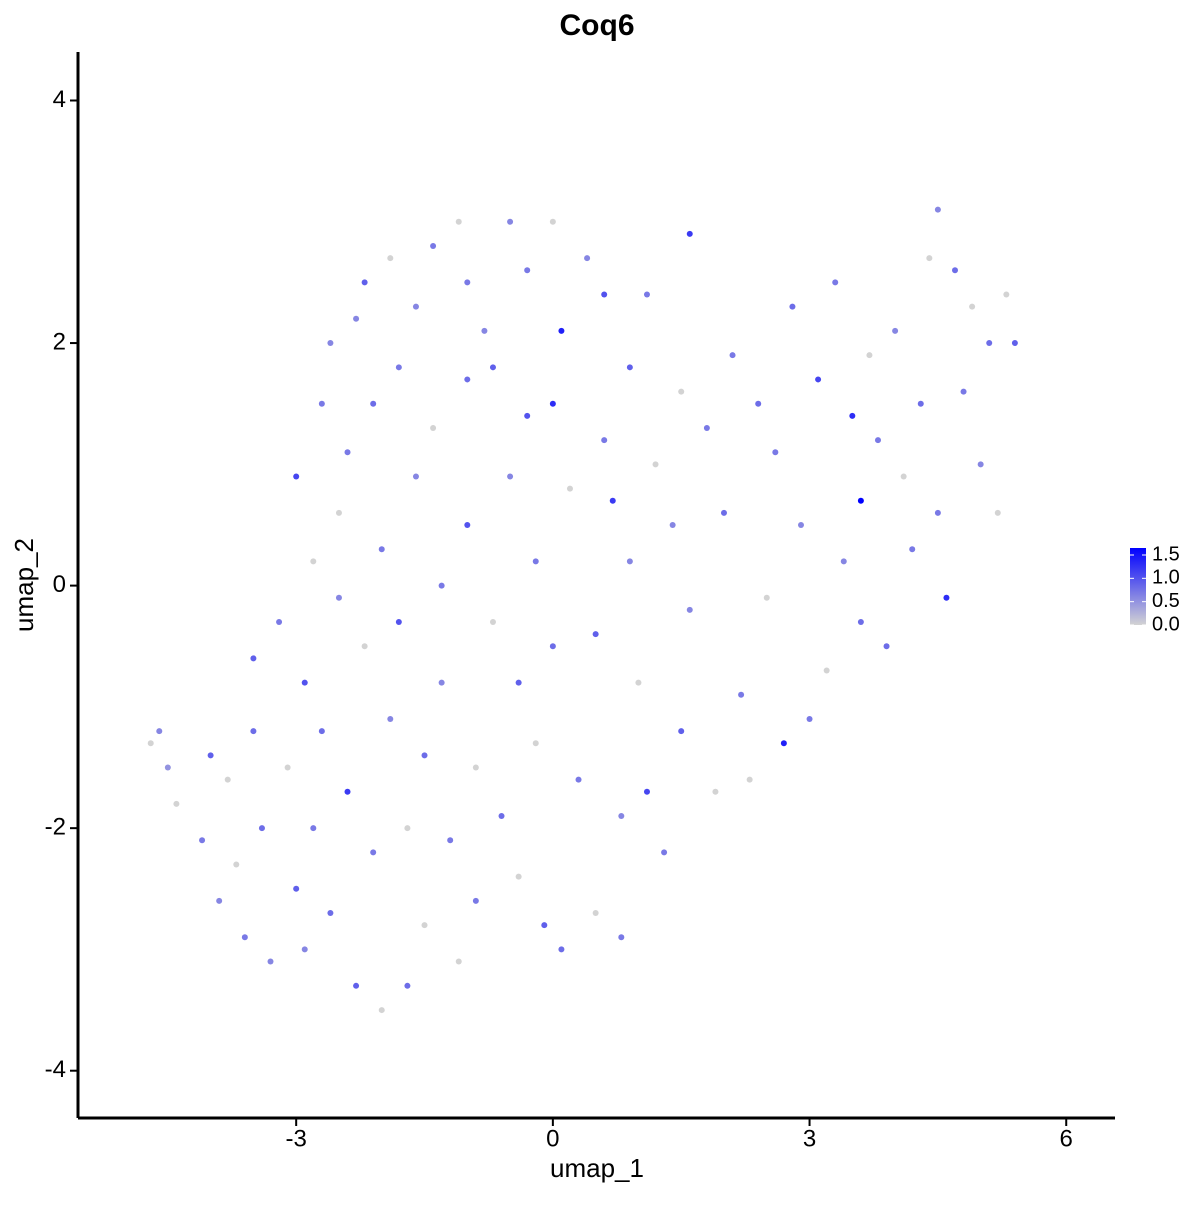  Describe the element at coordinates (1138, 586) in the screenshot. I see `colorbar` at that location.